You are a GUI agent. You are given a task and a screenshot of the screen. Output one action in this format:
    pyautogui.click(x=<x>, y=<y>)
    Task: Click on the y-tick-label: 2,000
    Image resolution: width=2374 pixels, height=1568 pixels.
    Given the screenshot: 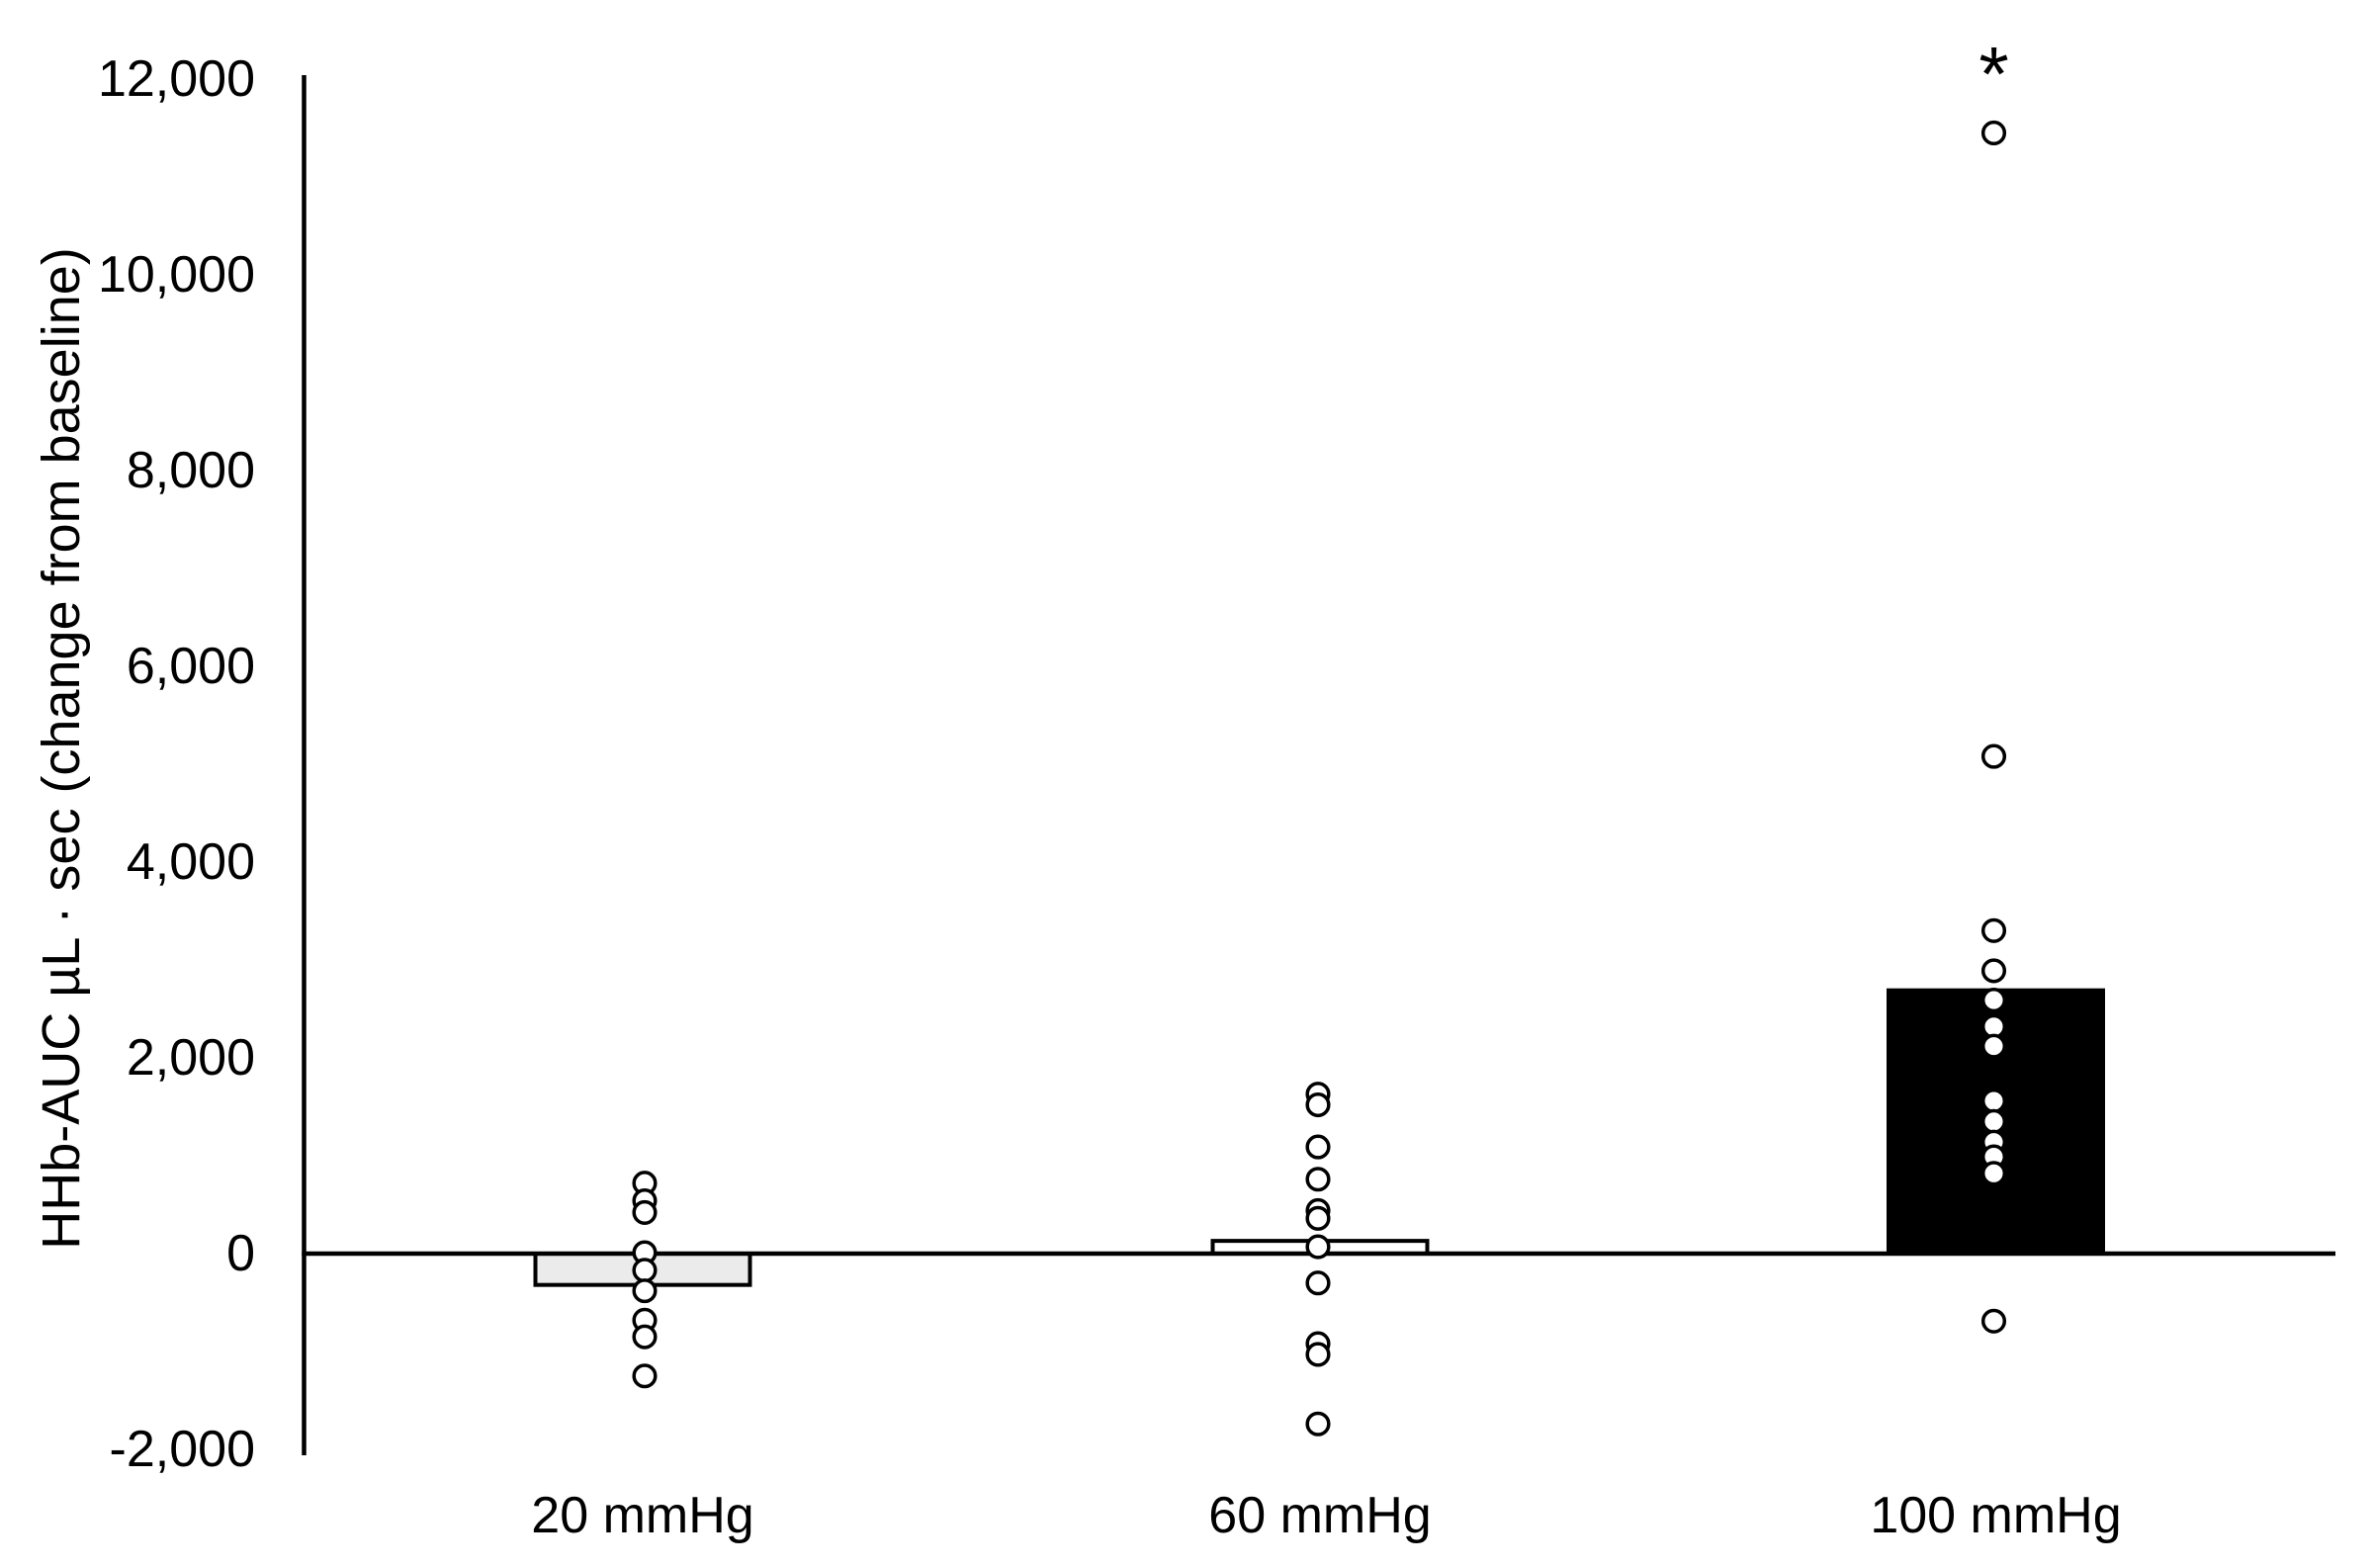 What is the action you would take?
    pyautogui.click(x=191, y=1058)
    